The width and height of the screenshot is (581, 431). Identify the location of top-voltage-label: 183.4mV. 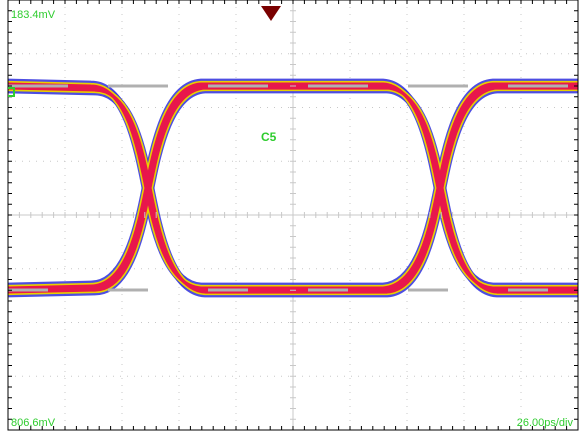
(33, 15).